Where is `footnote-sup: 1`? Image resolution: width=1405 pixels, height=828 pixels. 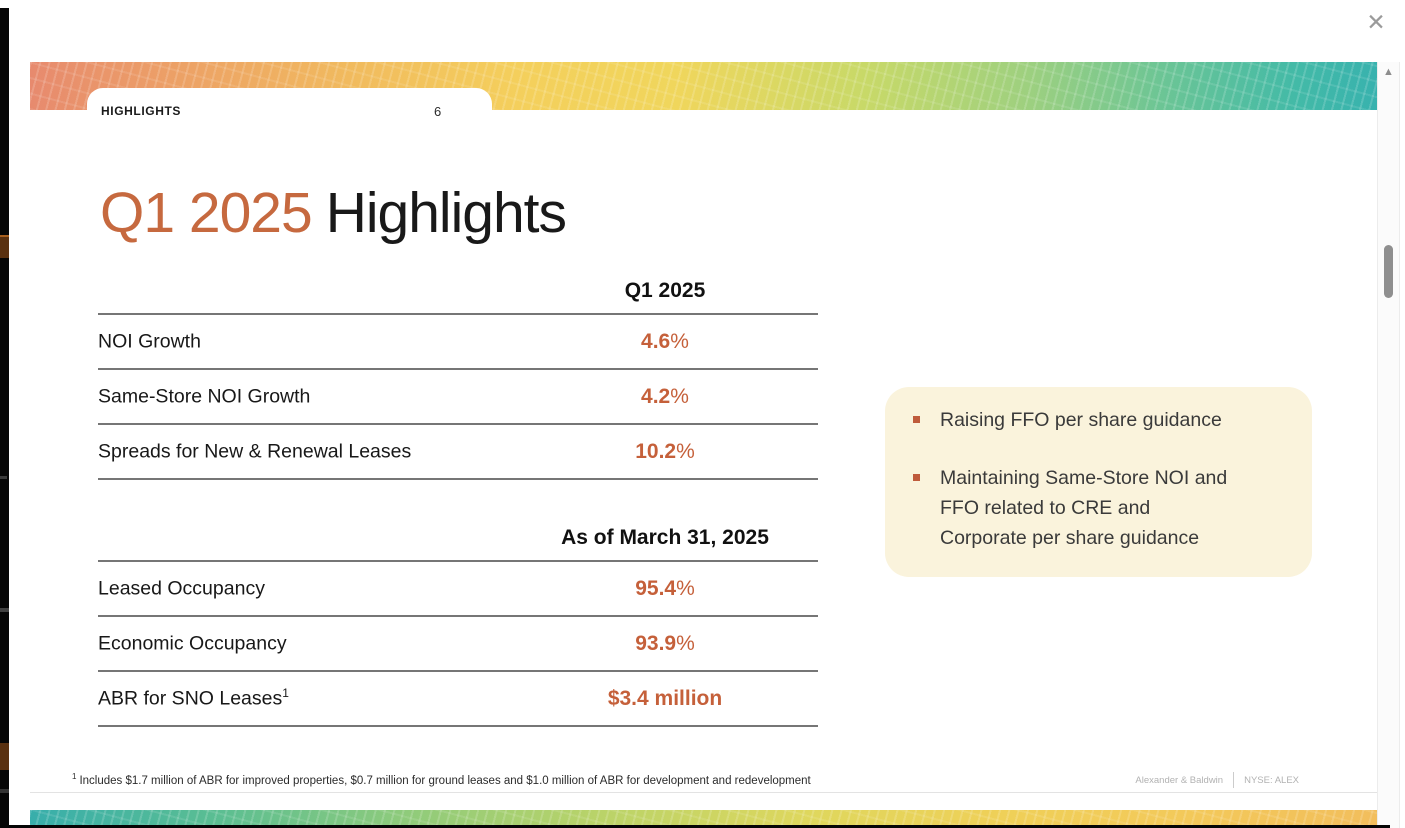 footnote-sup: 1 is located at coordinates (74, 776).